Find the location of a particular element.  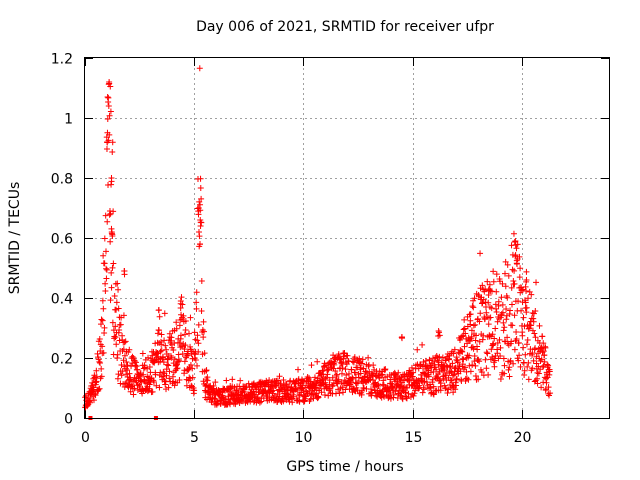

y-tick-label: 0.8 is located at coordinates (62, 180).